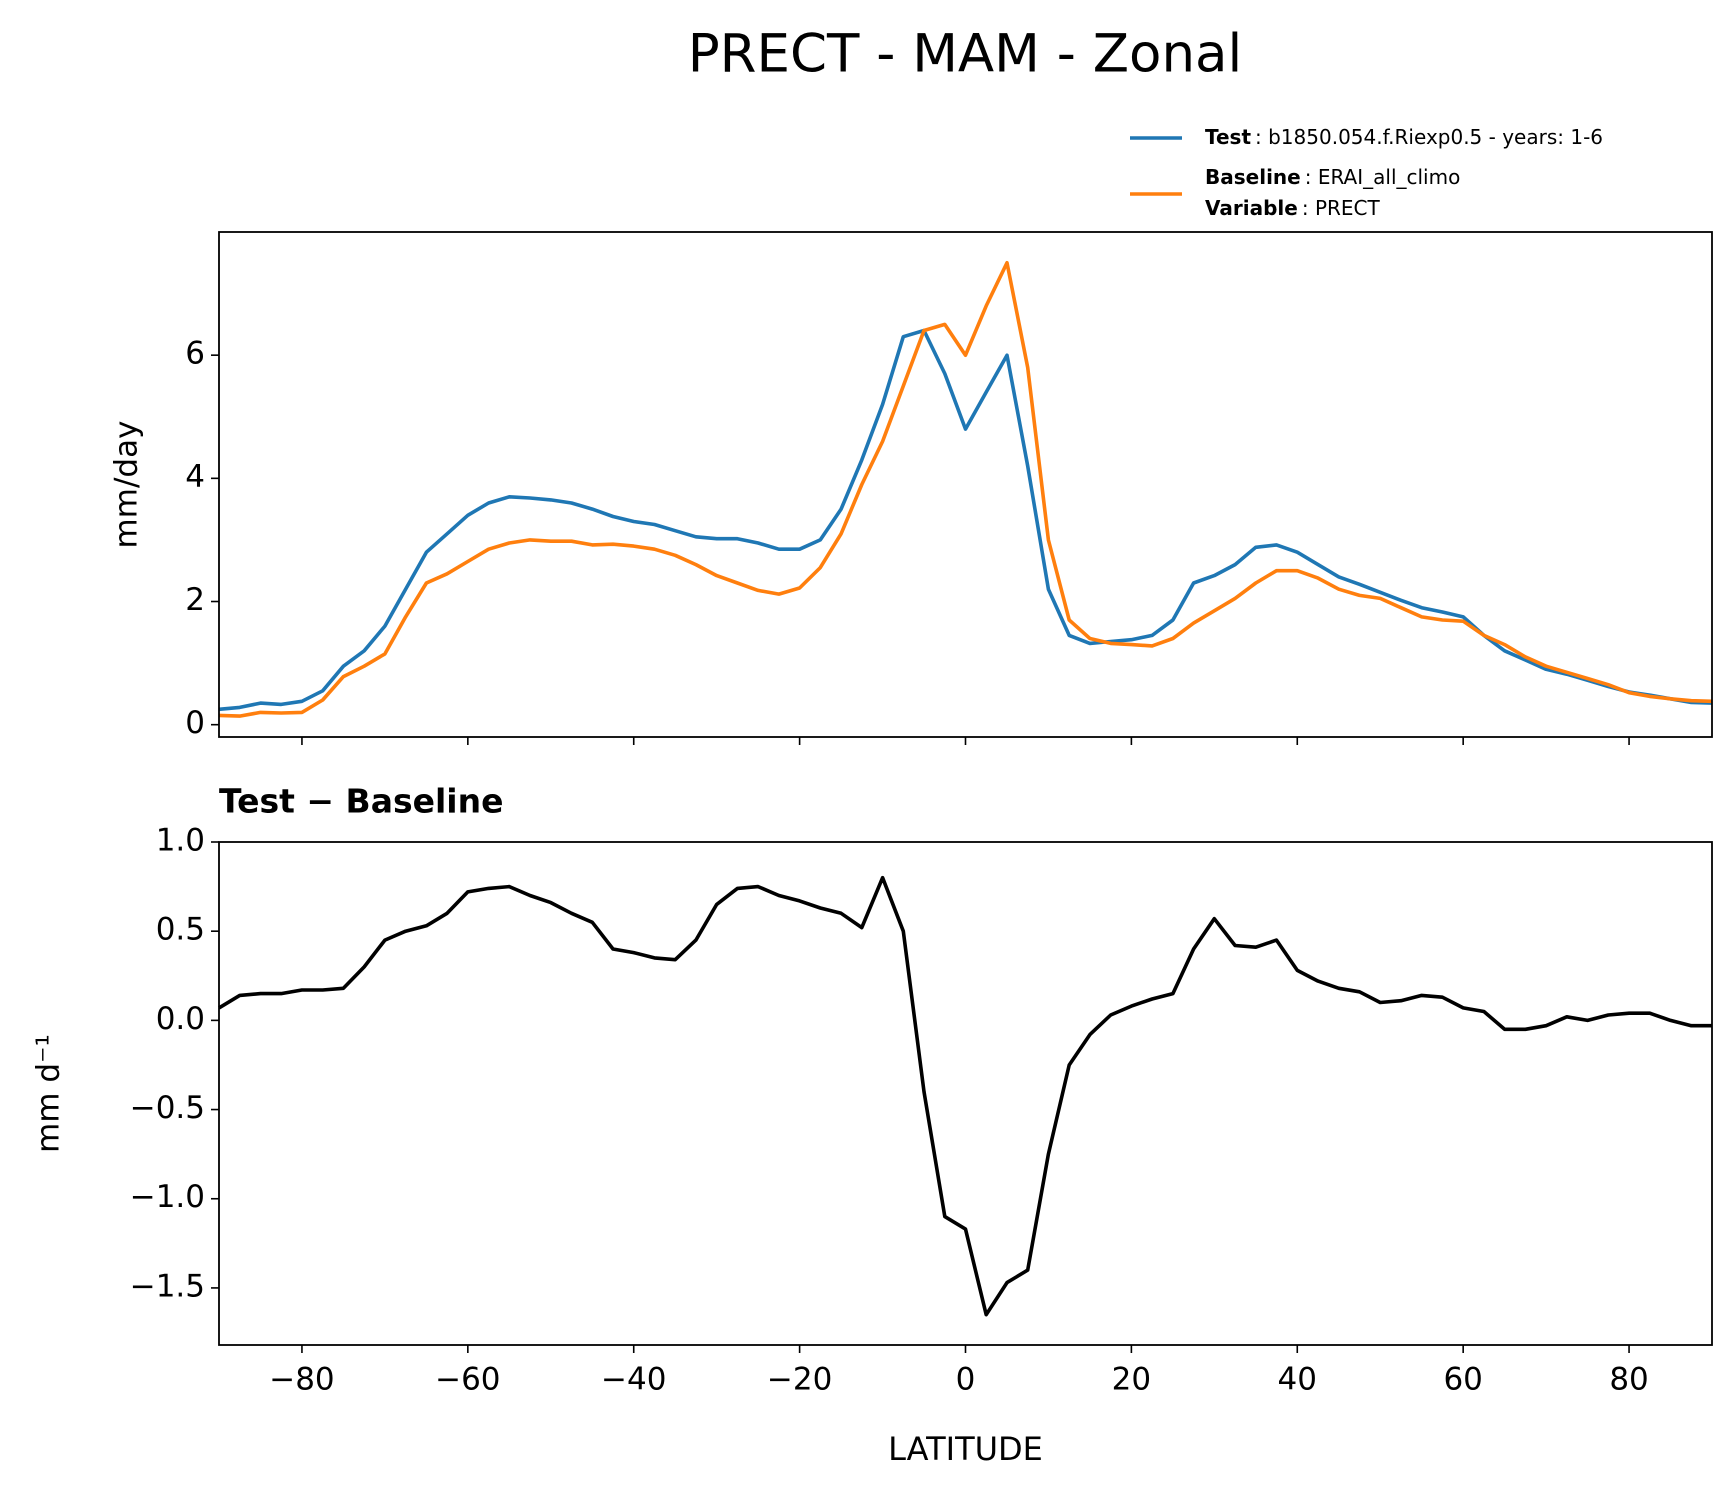 Image resolution: width=1735 pixels, height=1496 pixels. Describe the element at coordinates (195, 723) in the screenshot. I see `y-tick-label: 0` at that location.